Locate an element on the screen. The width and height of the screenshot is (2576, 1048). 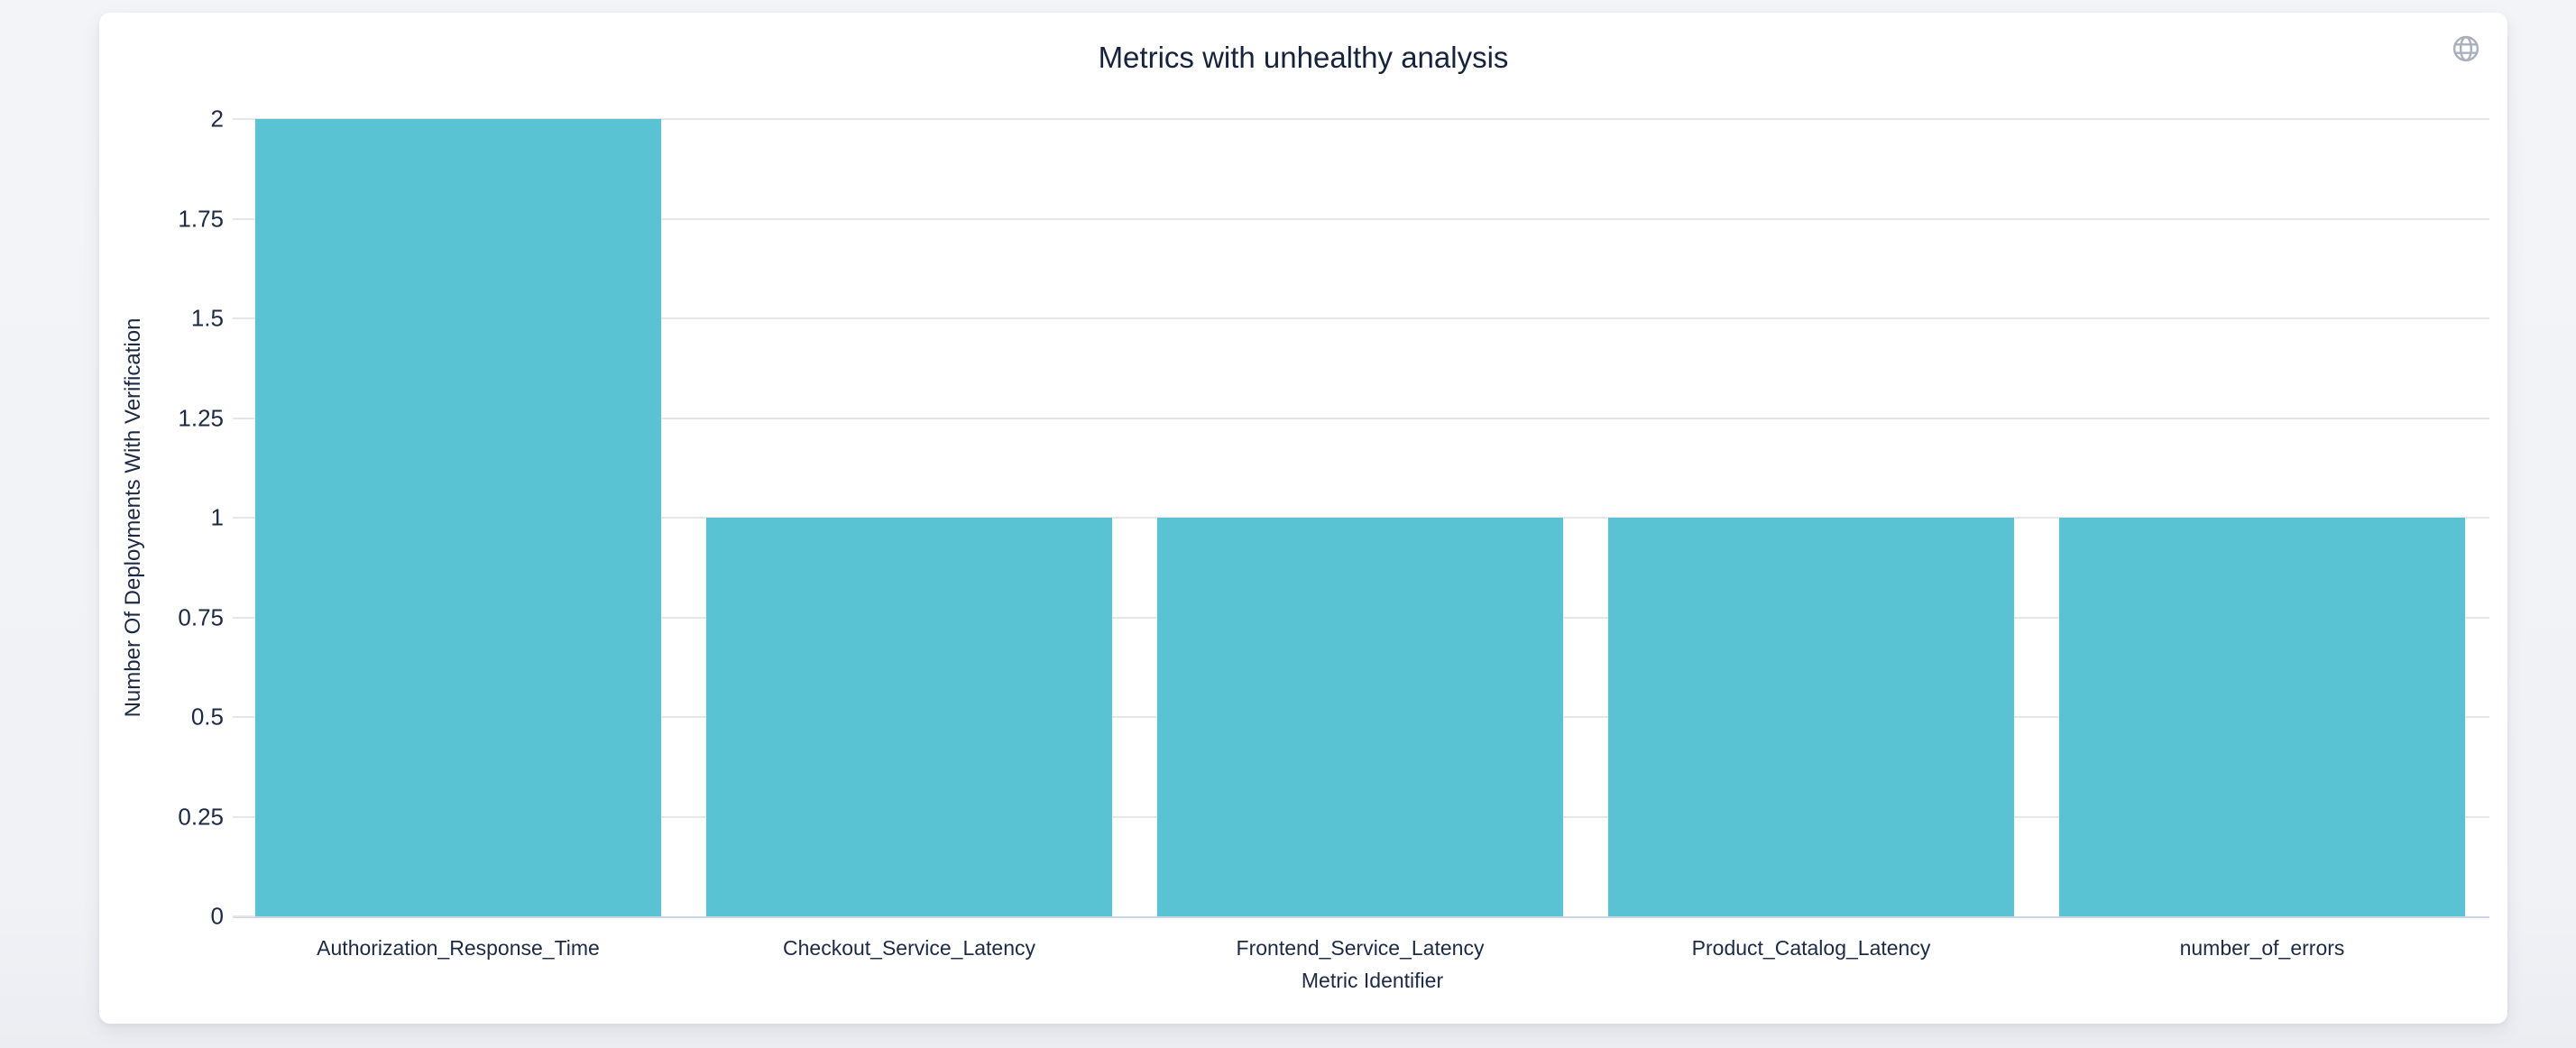
x-axis-category-label: Product_Catalog_Latency is located at coordinates (1811, 948).